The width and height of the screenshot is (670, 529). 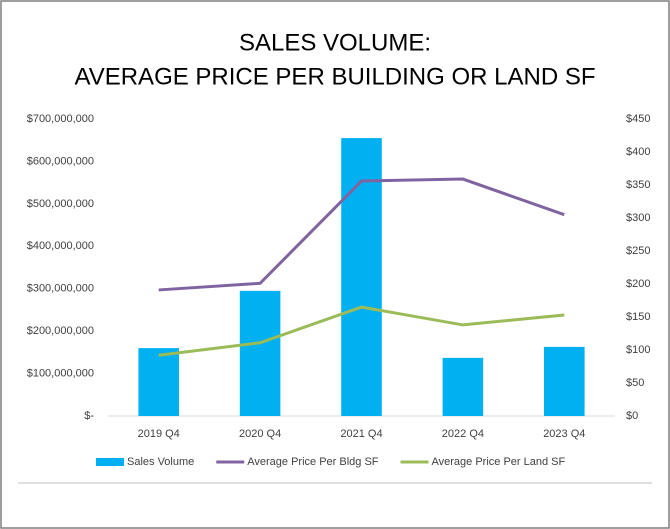 I want to click on x-tick-label: 2022 Q4, so click(x=463, y=434).